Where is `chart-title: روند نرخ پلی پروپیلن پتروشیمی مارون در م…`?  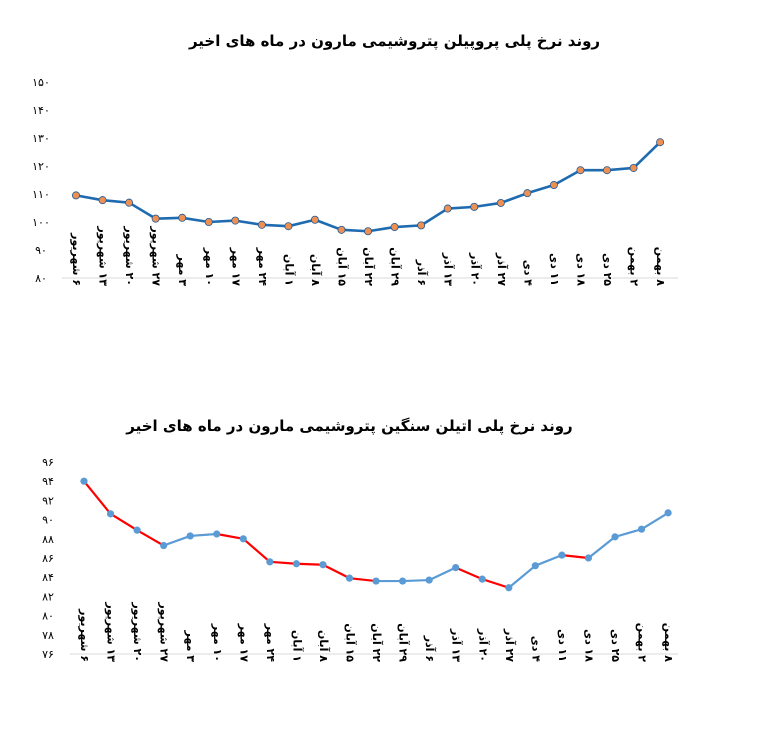
chart-title: روند نرخ پلی پروپیلن پتروشیمی مارون در م… is located at coordinates (394, 41).